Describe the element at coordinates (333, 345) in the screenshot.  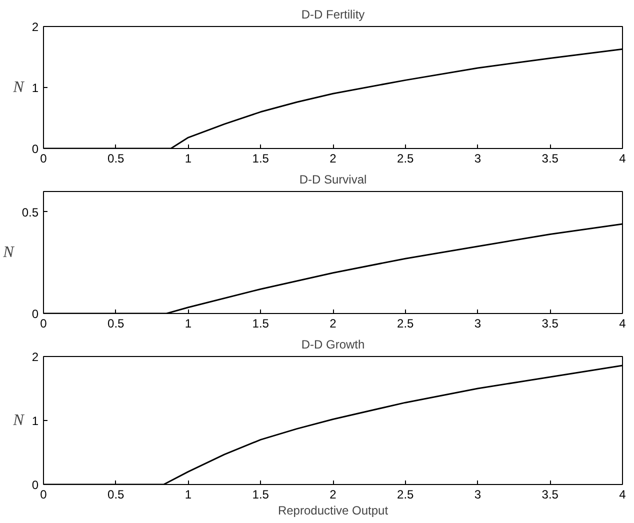
I see `chart-title: D-D Growth` at that location.